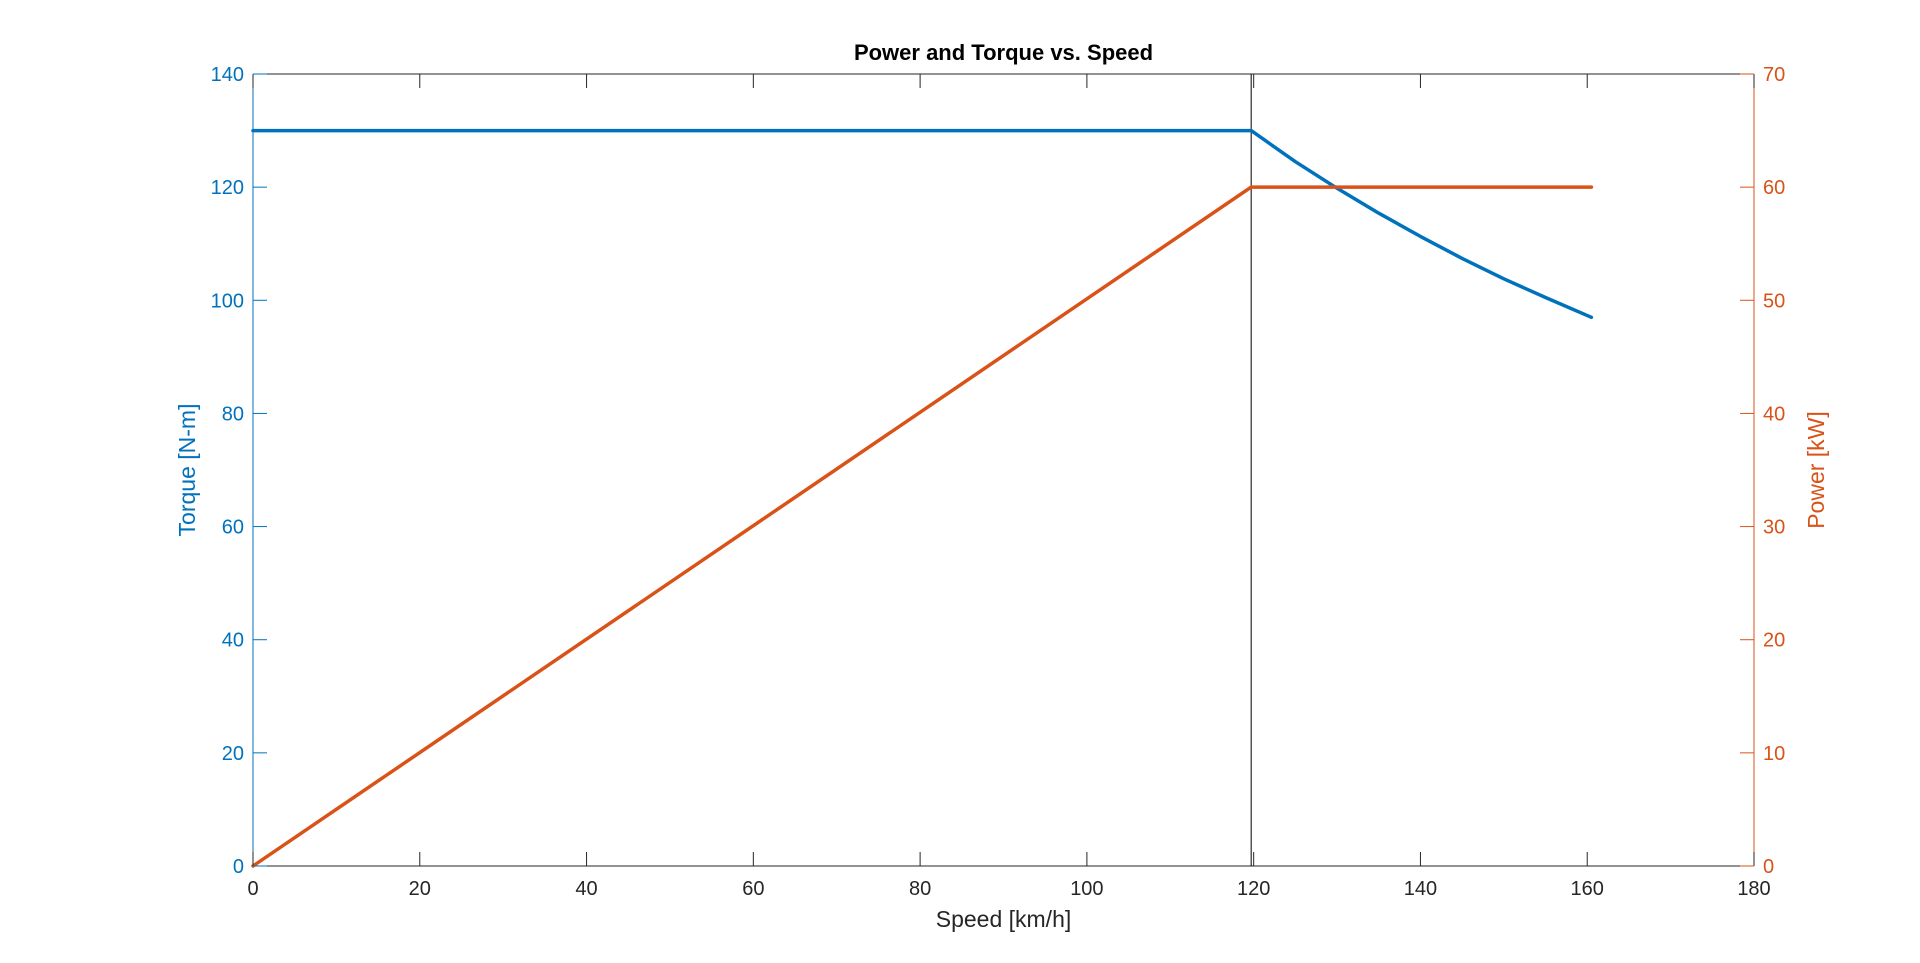 The height and width of the screenshot is (963, 1920). Describe the element at coordinates (920, 889) in the screenshot. I see `x-tick-label-4: 80` at that location.